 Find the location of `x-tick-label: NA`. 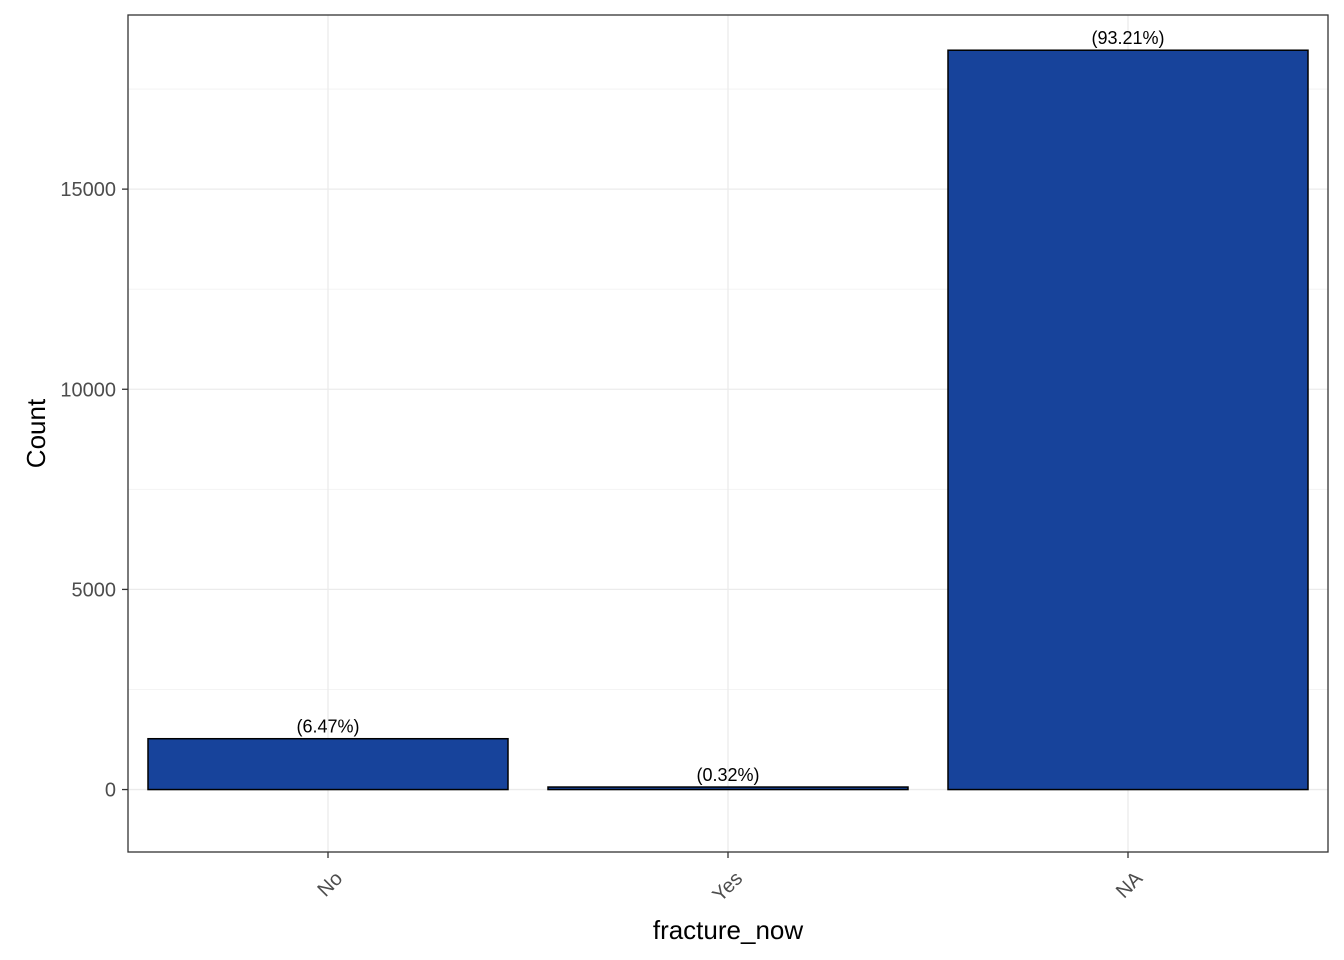

x-tick-label: NA is located at coordinates (1130, 885).